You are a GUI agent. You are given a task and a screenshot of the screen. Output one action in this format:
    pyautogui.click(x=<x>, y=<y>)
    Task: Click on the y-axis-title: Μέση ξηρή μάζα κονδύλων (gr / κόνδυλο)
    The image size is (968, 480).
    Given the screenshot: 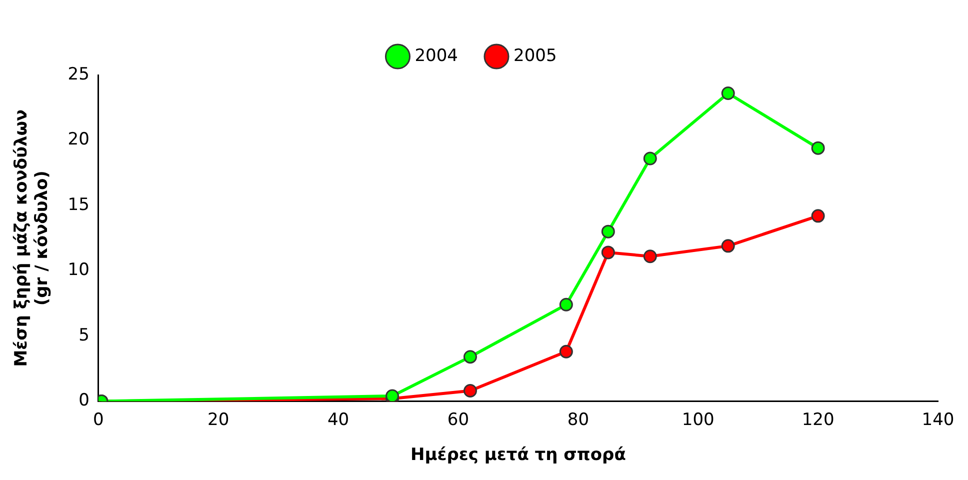 What is the action you would take?
    pyautogui.click(x=32, y=238)
    